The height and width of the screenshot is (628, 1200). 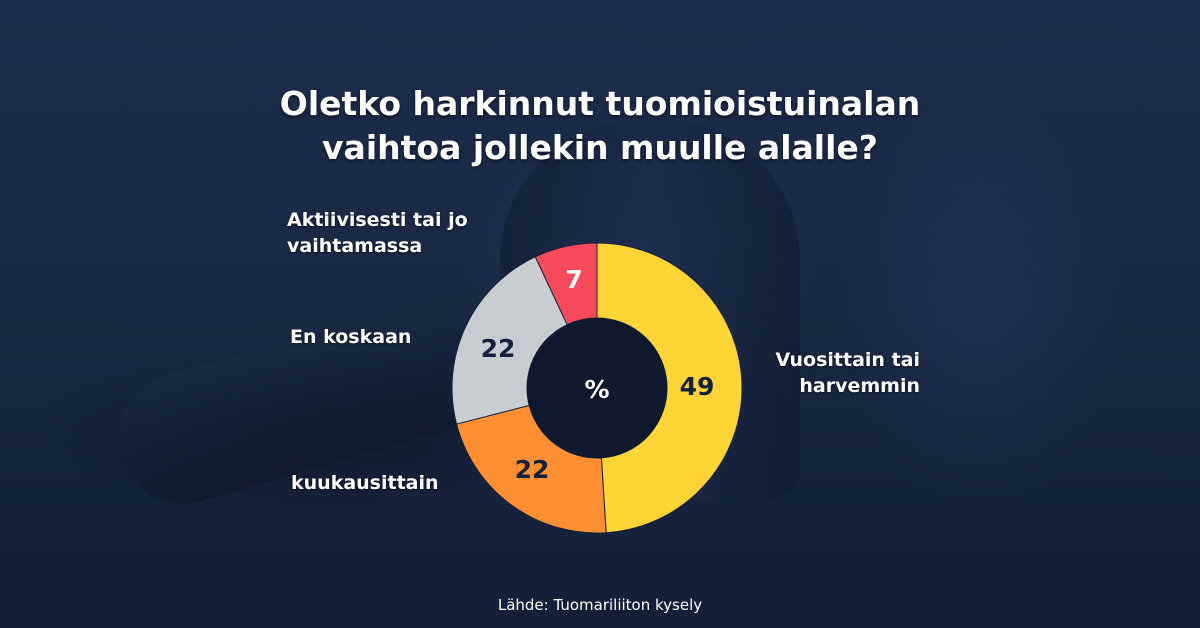 I want to click on label-vuosittain-line2: harvemmin, so click(x=859, y=386).